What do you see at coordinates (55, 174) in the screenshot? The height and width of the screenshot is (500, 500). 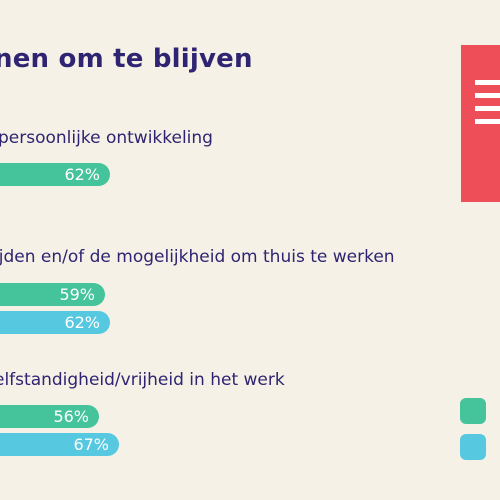 I see `bar-group1-series1: 62%` at bounding box center [55, 174].